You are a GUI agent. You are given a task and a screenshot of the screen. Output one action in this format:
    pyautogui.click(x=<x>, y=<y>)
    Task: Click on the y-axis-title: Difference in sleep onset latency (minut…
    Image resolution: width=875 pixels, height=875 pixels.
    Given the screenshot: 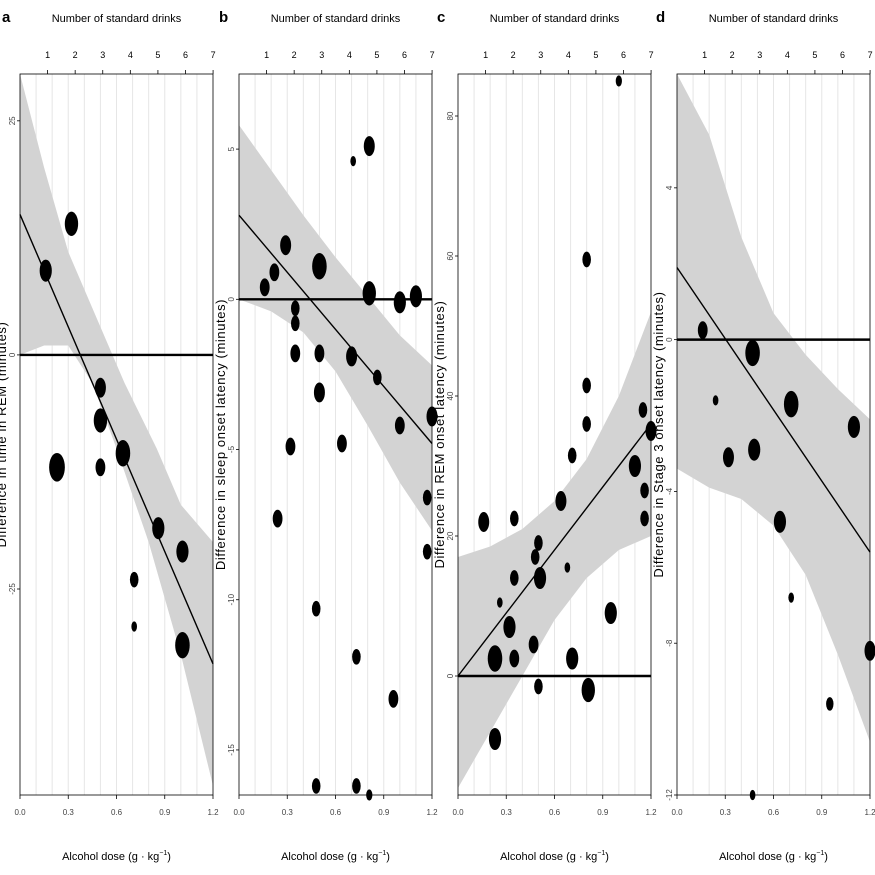 What is the action you would take?
    pyautogui.click(x=220, y=434)
    